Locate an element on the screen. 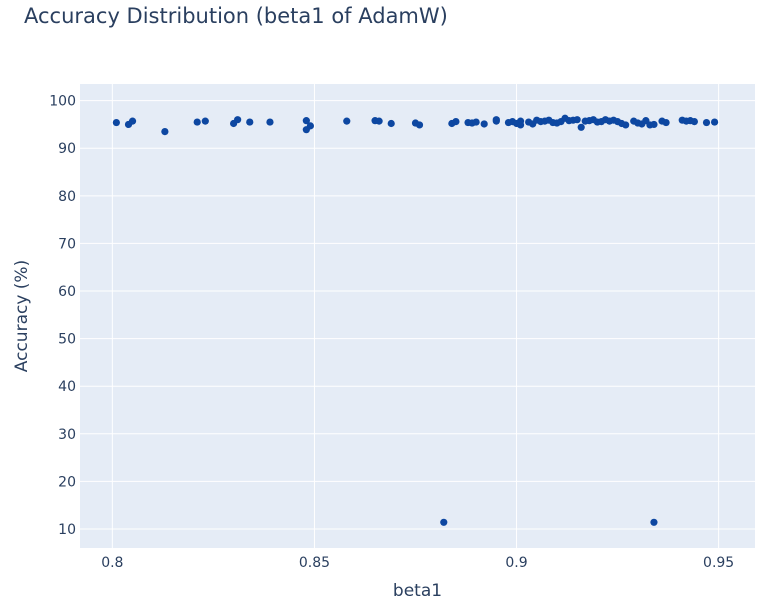 The width and height of the screenshot is (764, 612). x-axis-title: beta1 is located at coordinates (417, 591).